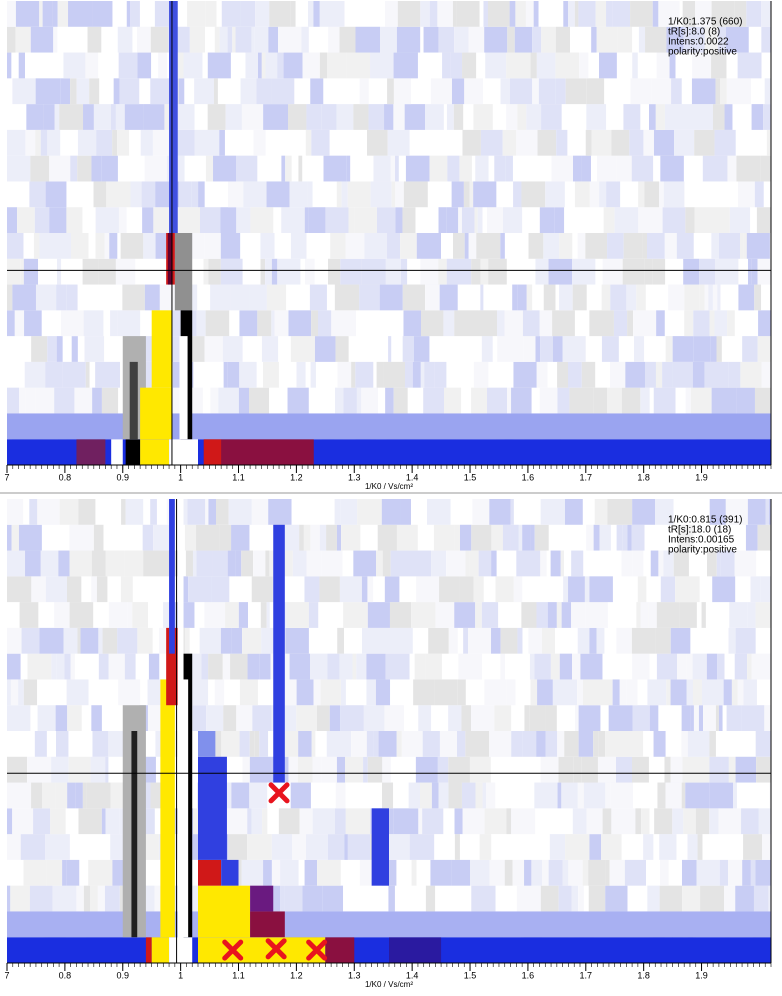  I want to click on x-tick-label: 1.3, so click(354, 975).